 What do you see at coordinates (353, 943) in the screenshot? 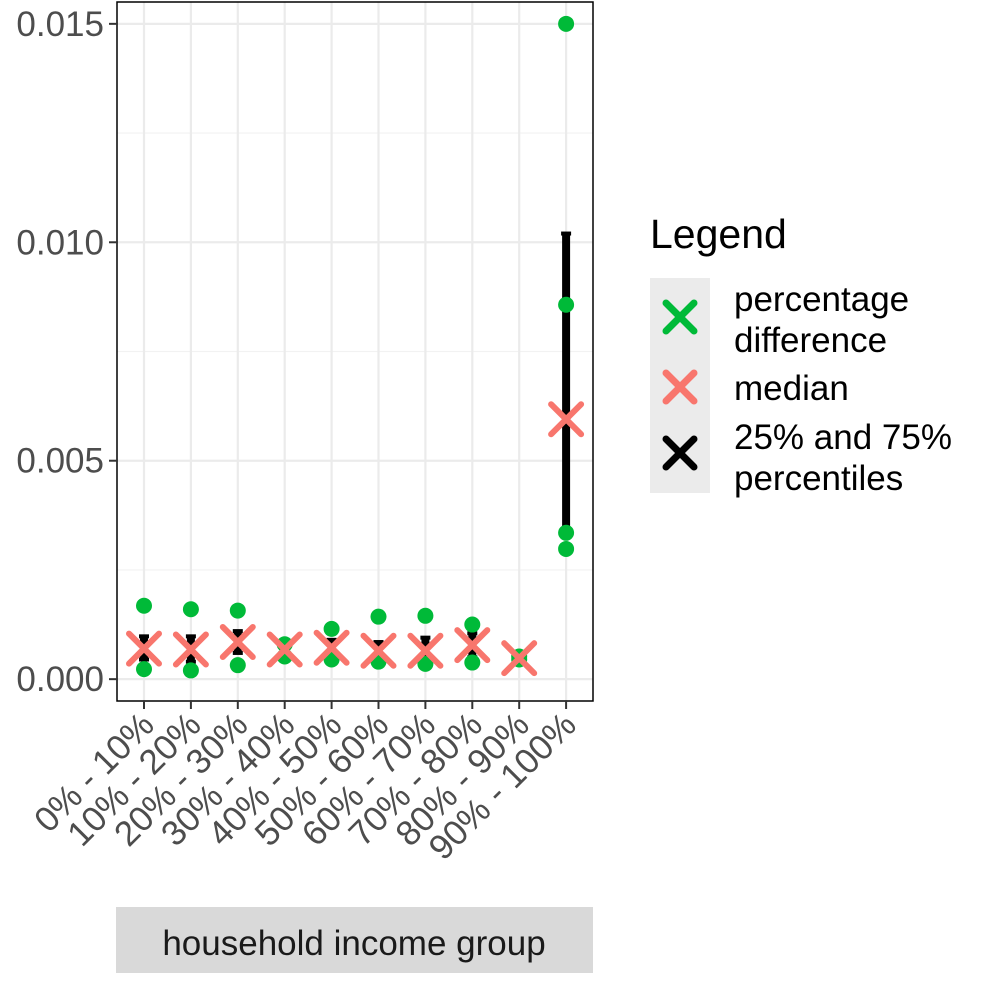
I see `x-axis-title: household income group` at bounding box center [353, 943].